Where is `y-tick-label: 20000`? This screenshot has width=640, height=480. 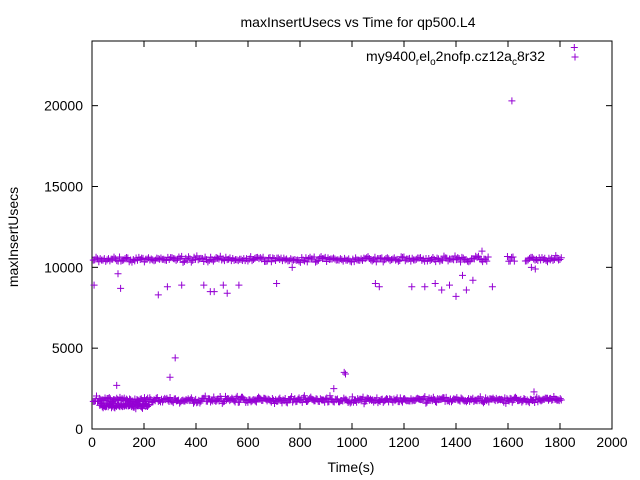 y-tick-label: 20000 is located at coordinates (63, 106).